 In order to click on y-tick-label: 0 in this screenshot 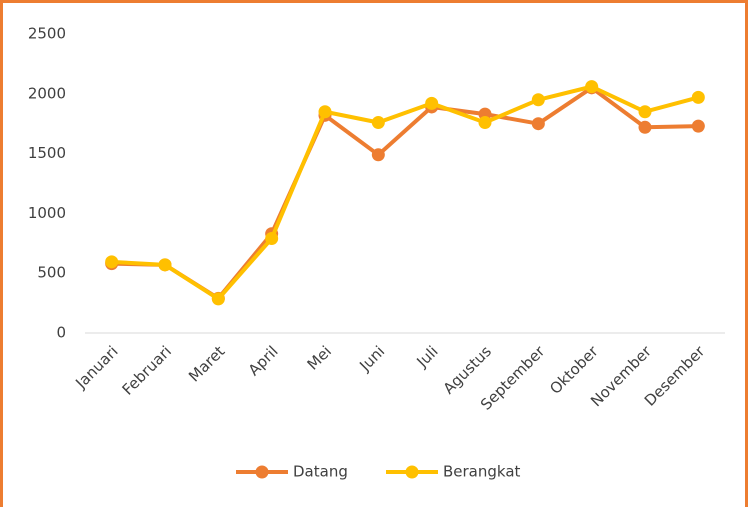, I will do `click(61, 333)`.